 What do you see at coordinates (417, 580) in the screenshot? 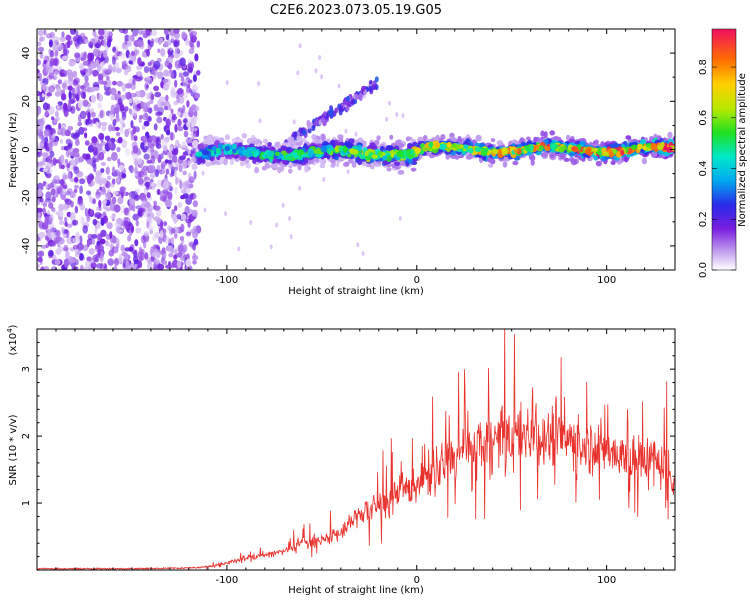
I see `x-tick-label: 0` at bounding box center [417, 580].